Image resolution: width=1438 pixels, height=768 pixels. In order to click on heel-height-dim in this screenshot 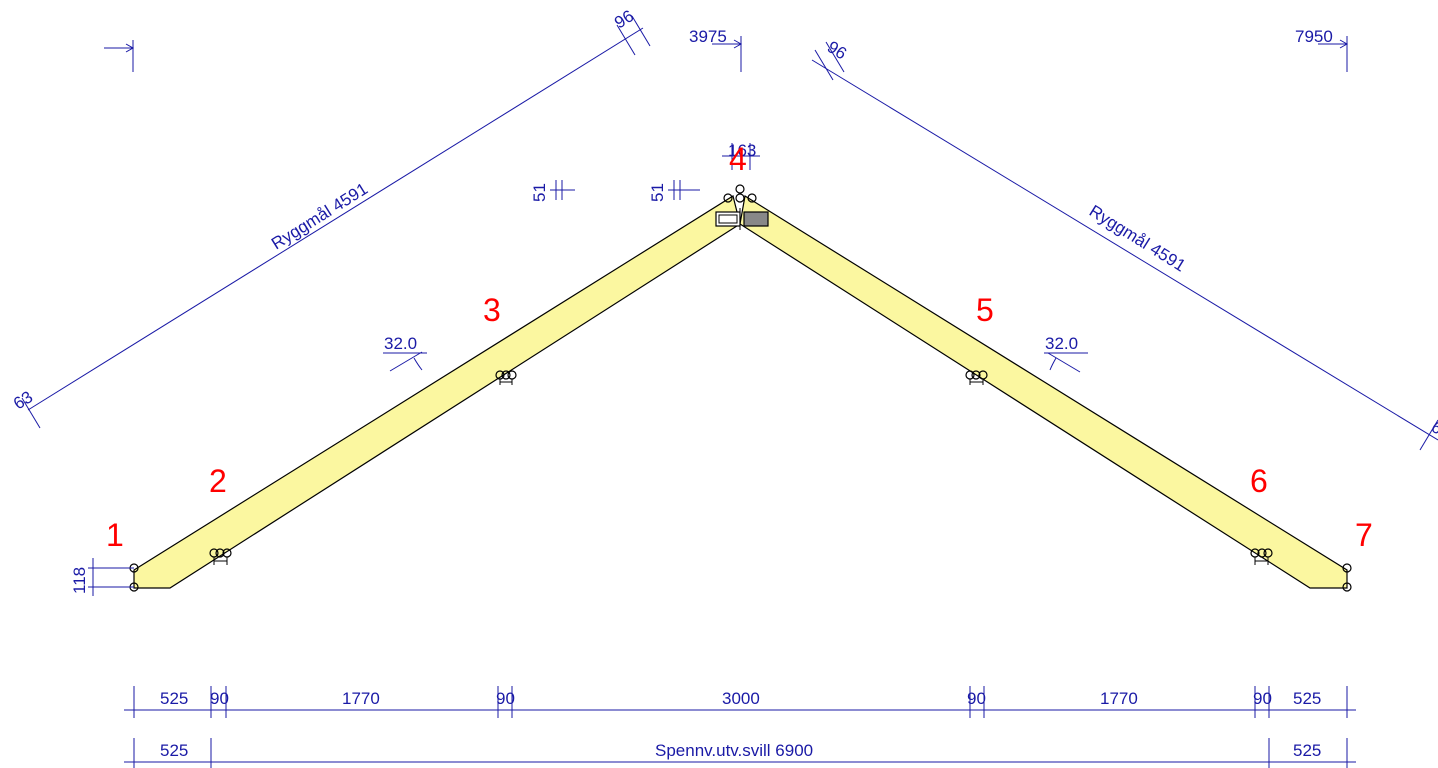, I will do `click(111, 577)`.